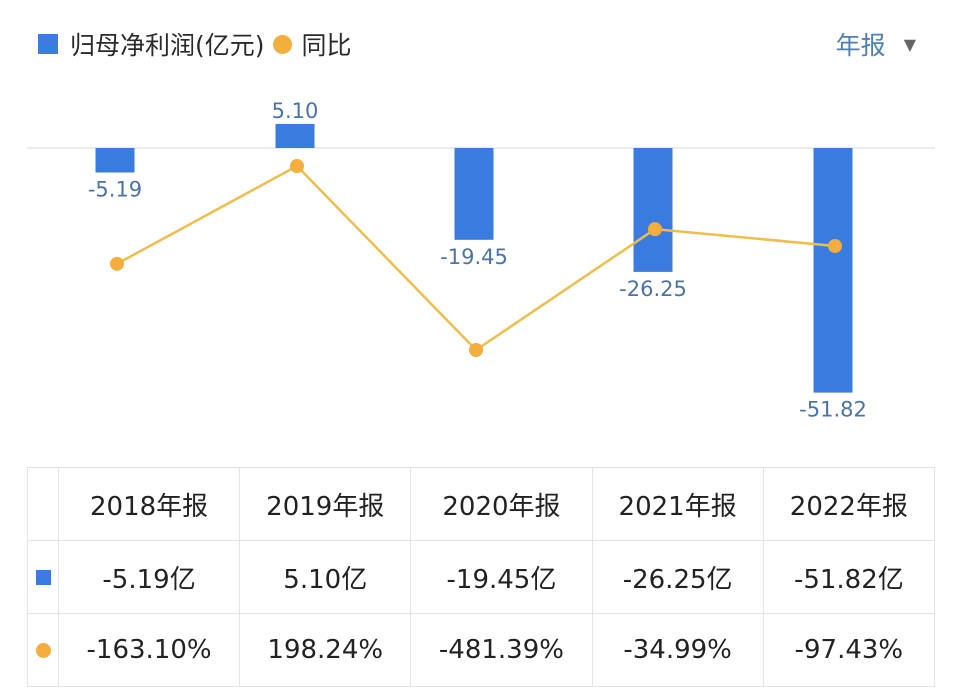 The width and height of the screenshot is (960, 694). I want to click on period-selector-label: 年报, so click(860, 45).